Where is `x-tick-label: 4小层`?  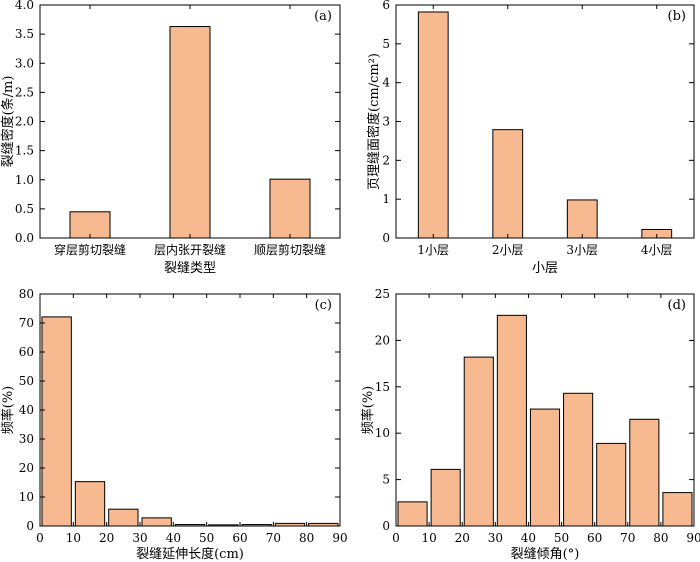 x-tick-label: 4小层 is located at coordinates (657, 250).